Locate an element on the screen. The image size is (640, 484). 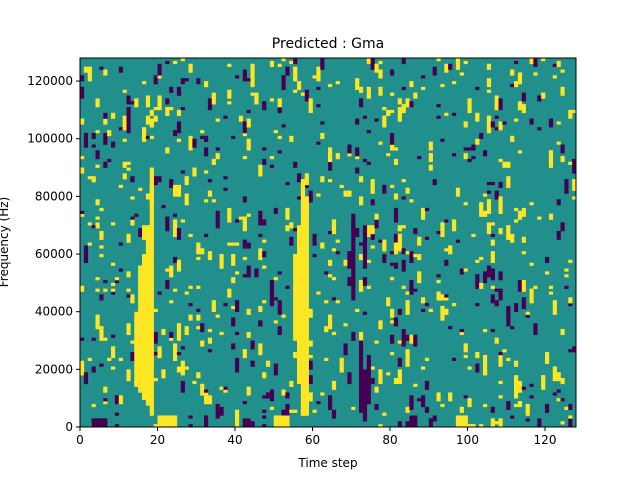
x-tick-label: 80 is located at coordinates (389, 440).